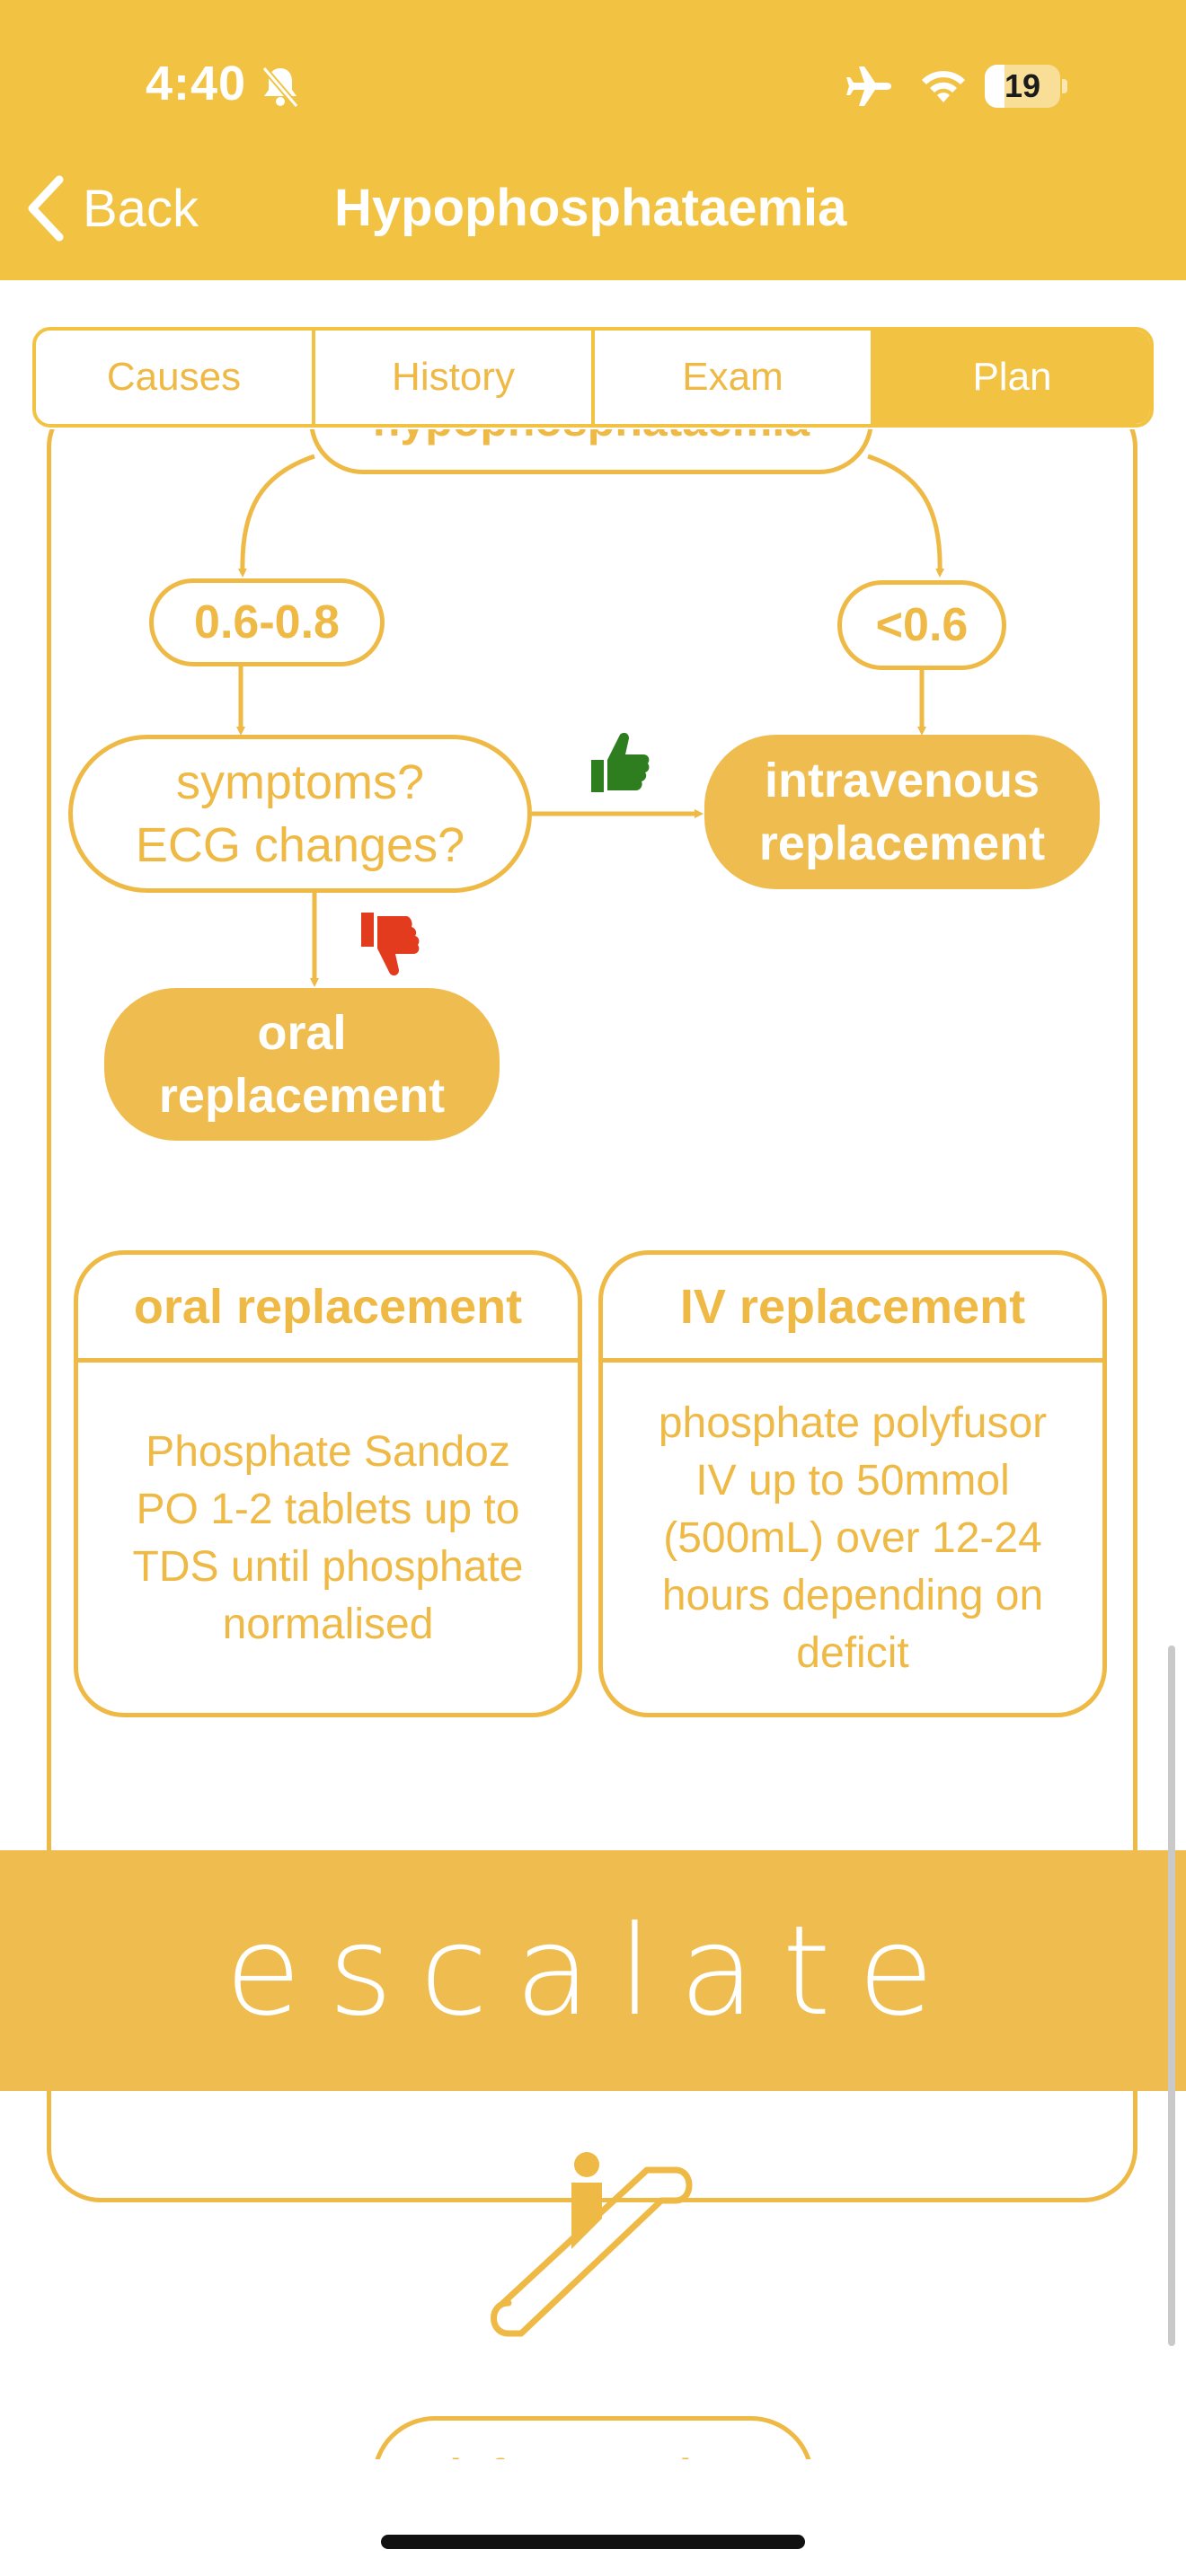  Describe the element at coordinates (592, 2244) in the screenshot. I see `escalator-icon` at that location.